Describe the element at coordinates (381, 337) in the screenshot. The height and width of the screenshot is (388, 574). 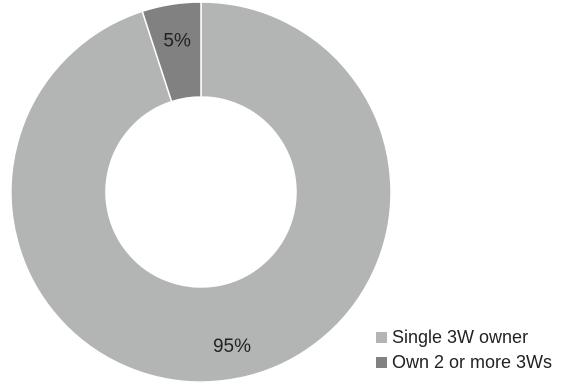
I see `legend-swatch-single-owner` at that location.